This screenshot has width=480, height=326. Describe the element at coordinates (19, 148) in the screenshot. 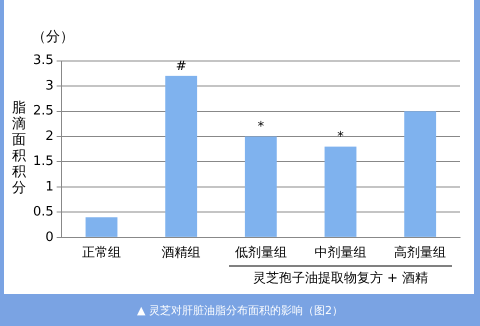

I see `y-axis-title: 脂滴面积积分` at that location.